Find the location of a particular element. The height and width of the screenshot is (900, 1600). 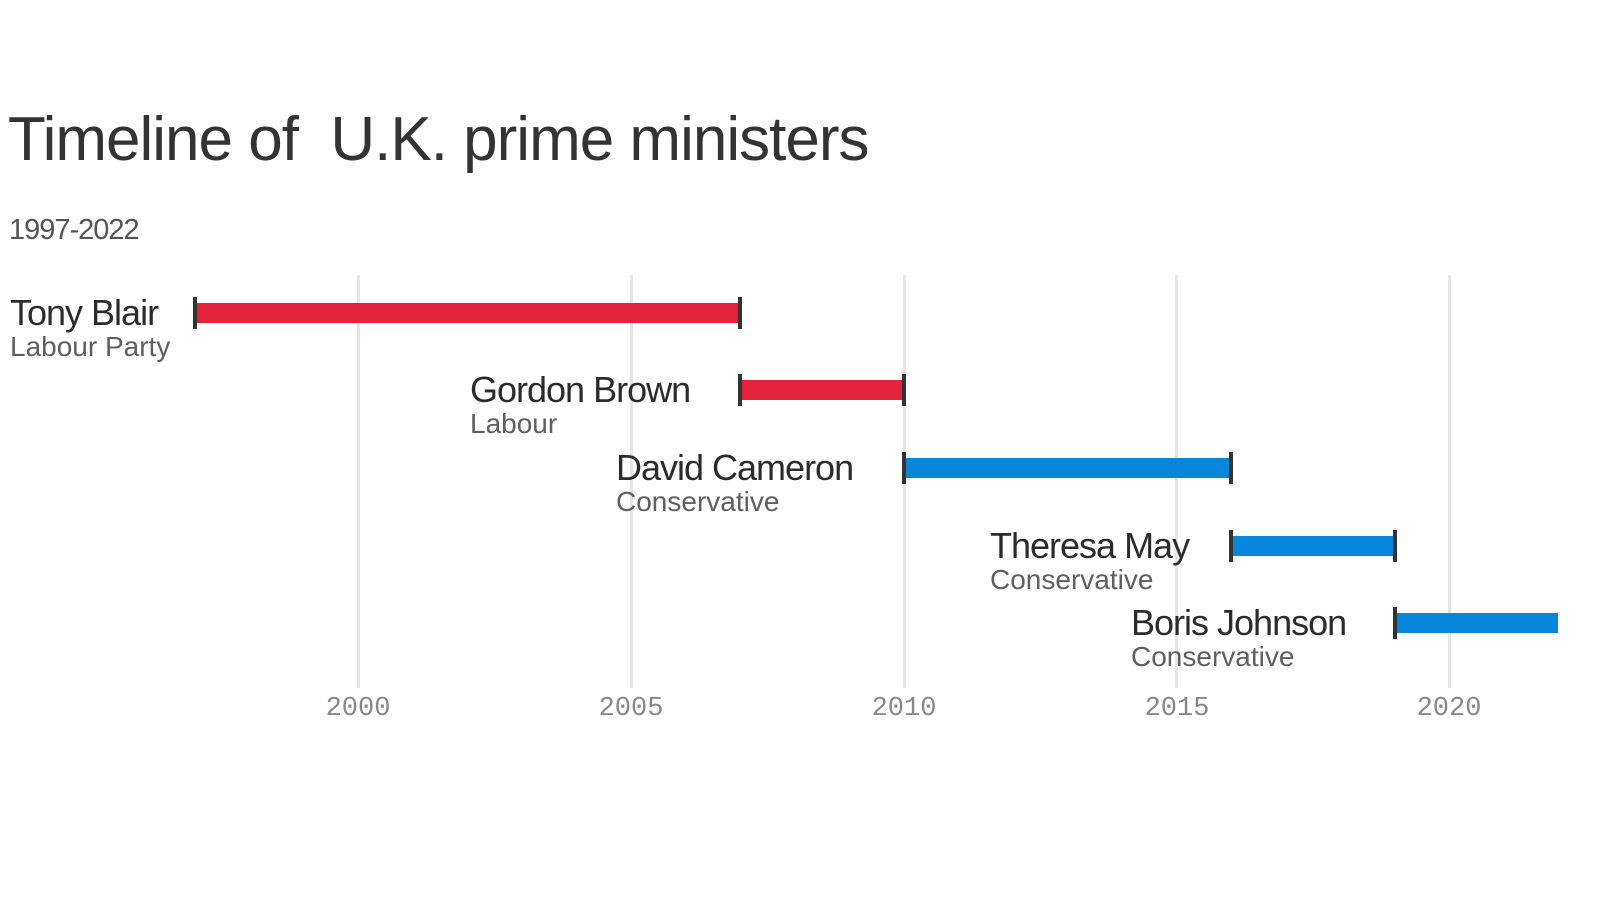

cap-end-brown is located at coordinates (904, 390).